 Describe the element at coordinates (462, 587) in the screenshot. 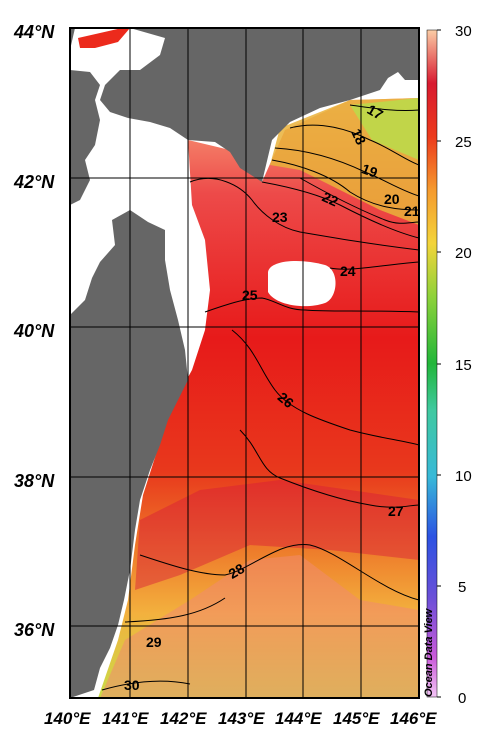

I see `colorbar-label-5: 5` at that location.